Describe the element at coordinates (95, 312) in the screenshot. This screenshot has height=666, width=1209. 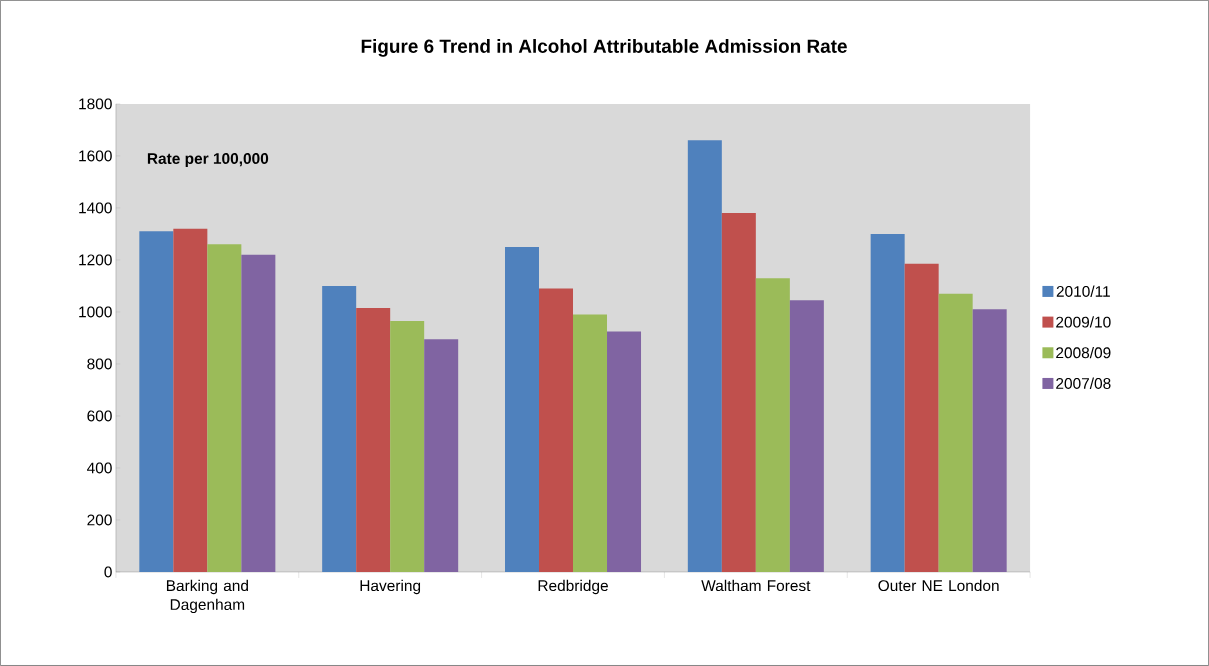
I see `y-tick-label: 1000` at that location.